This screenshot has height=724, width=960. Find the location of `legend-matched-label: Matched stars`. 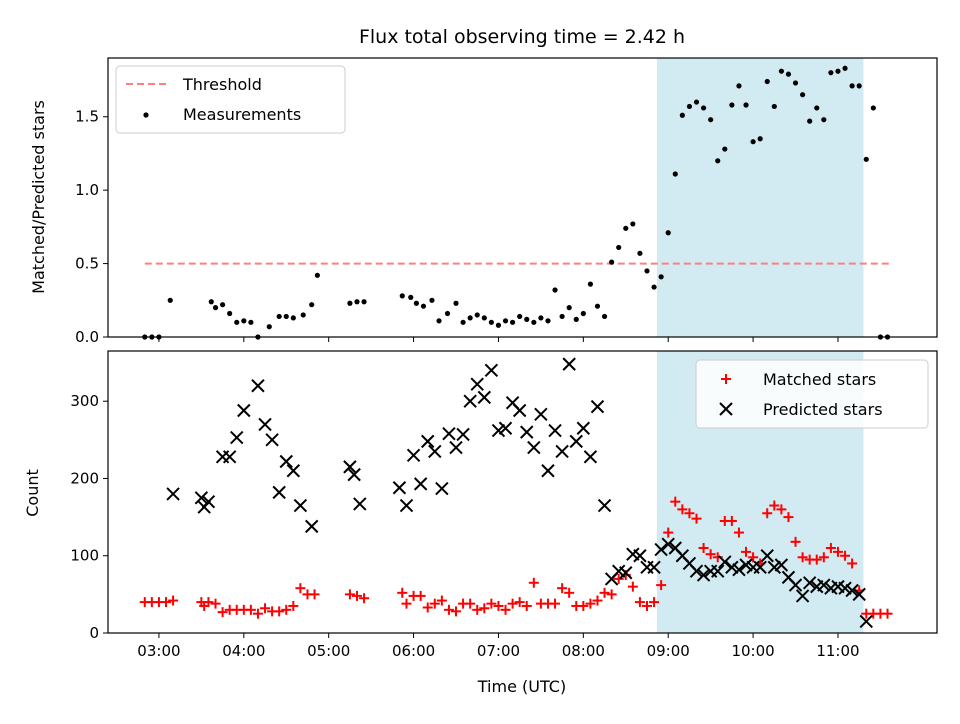

legend-matched-label: Matched stars is located at coordinates (819, 379).